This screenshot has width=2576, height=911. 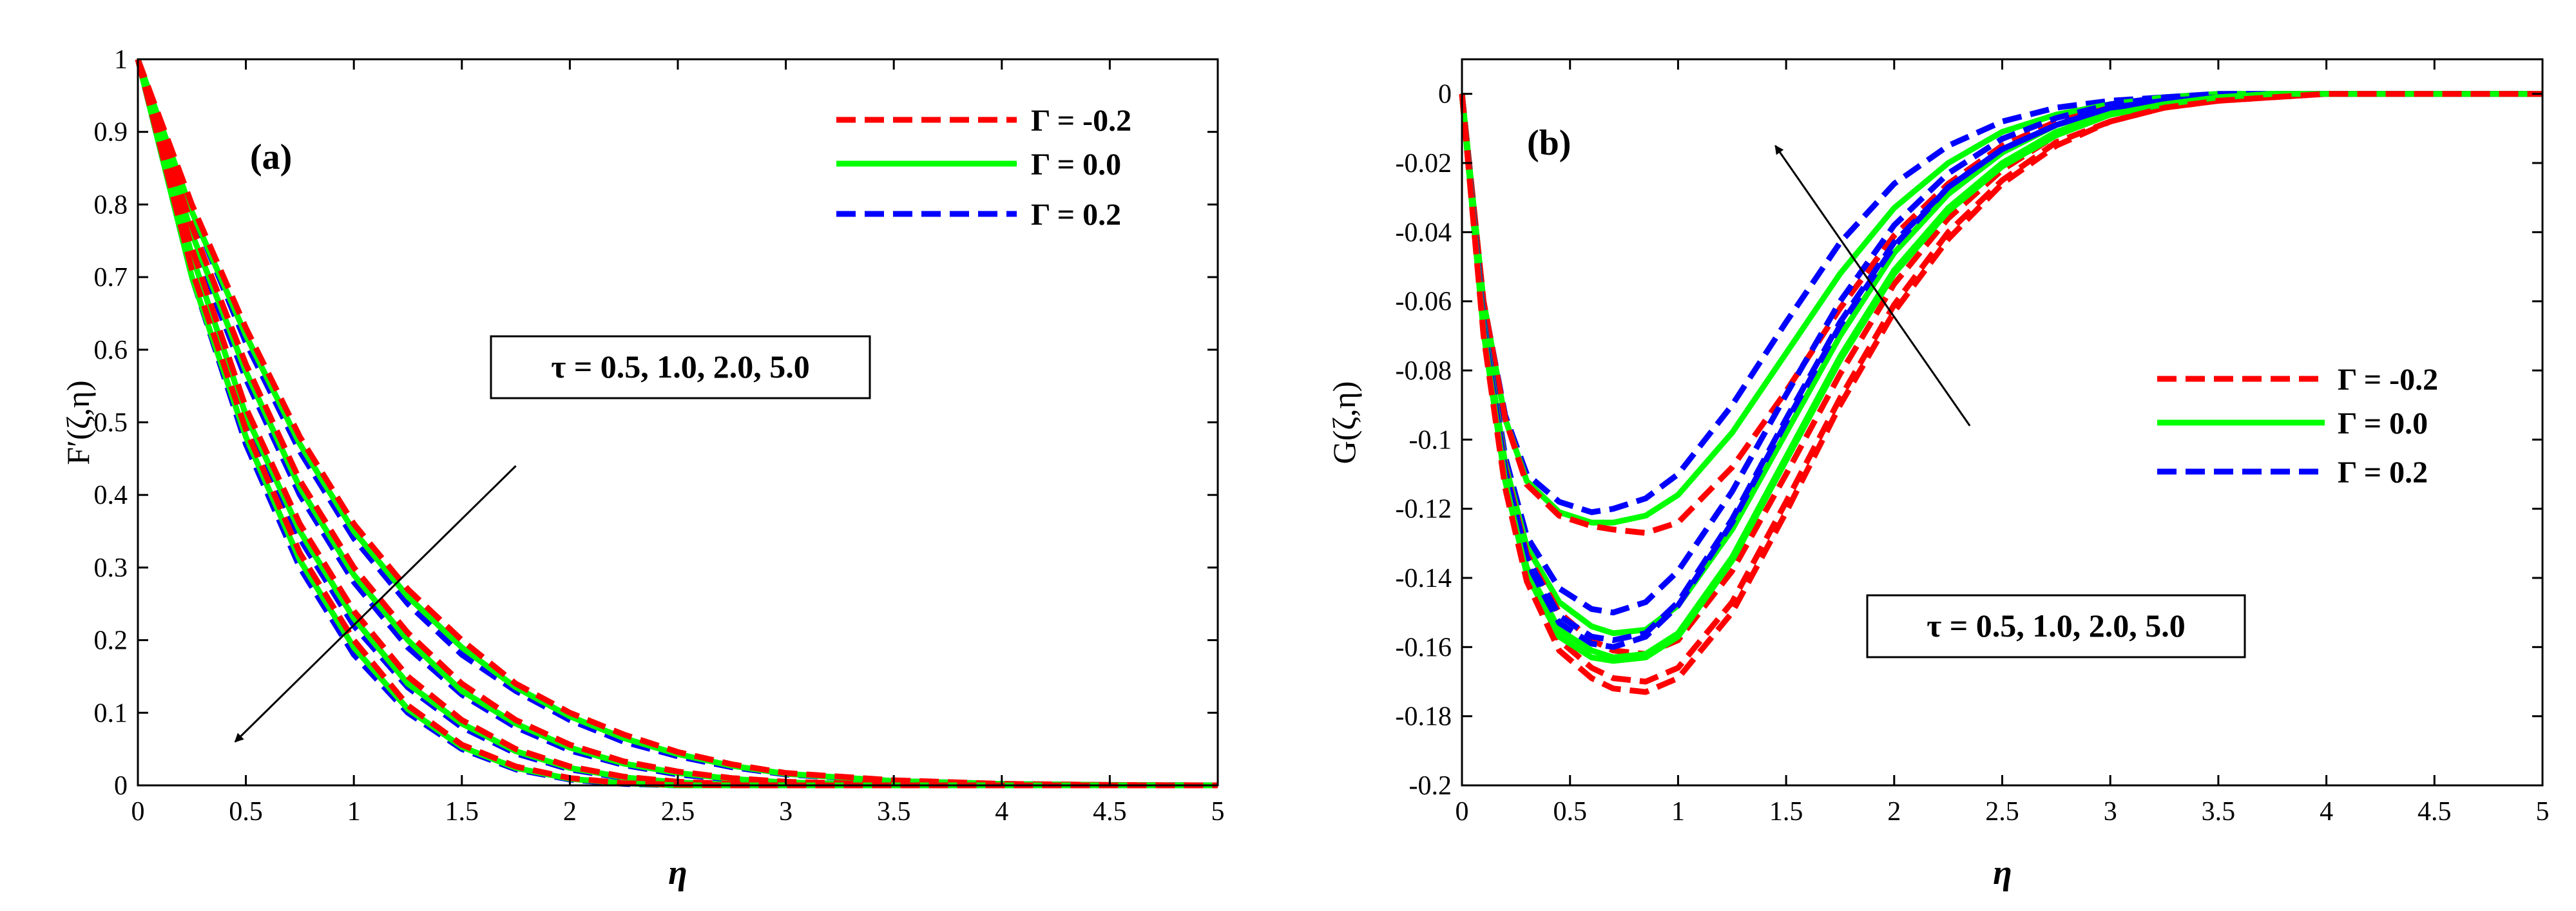 What do you see at coordinates (1549, 143) in the screenshot?
I see `panel-b-label: (b)` at bounding box center [1549, 143].